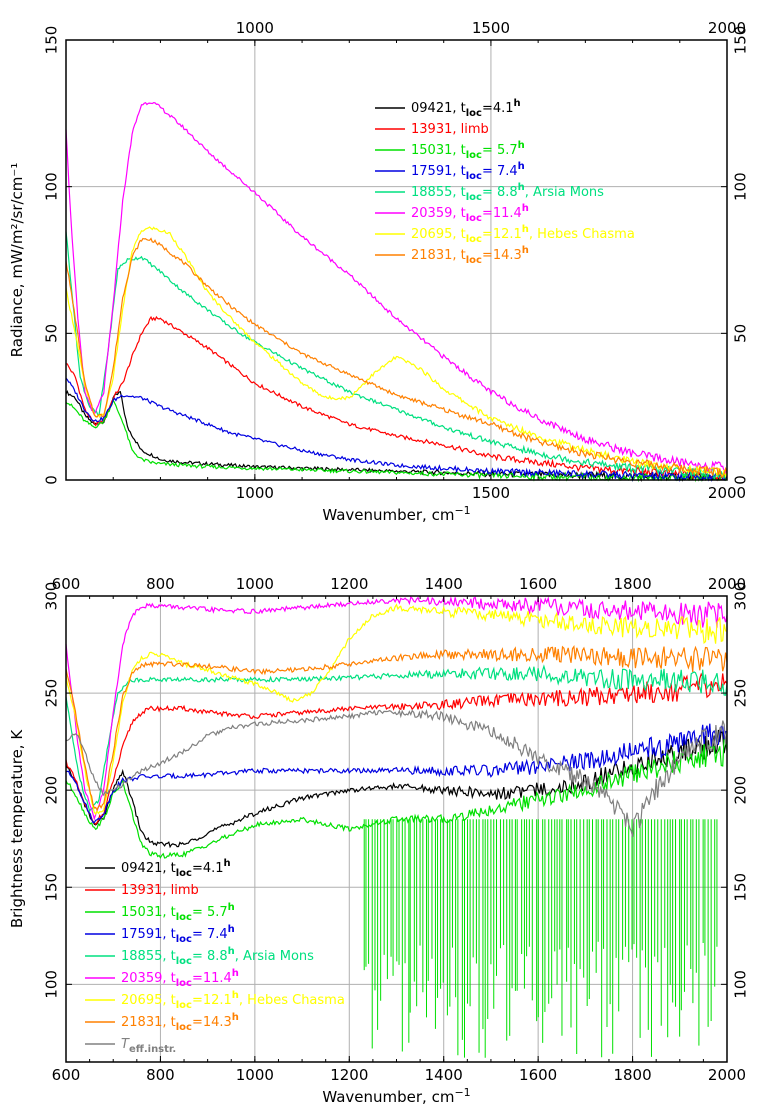  Describe the element at coordinates (491, 493) in the screenshot. I see `x-tick-label-bottom: 1500` at that location.